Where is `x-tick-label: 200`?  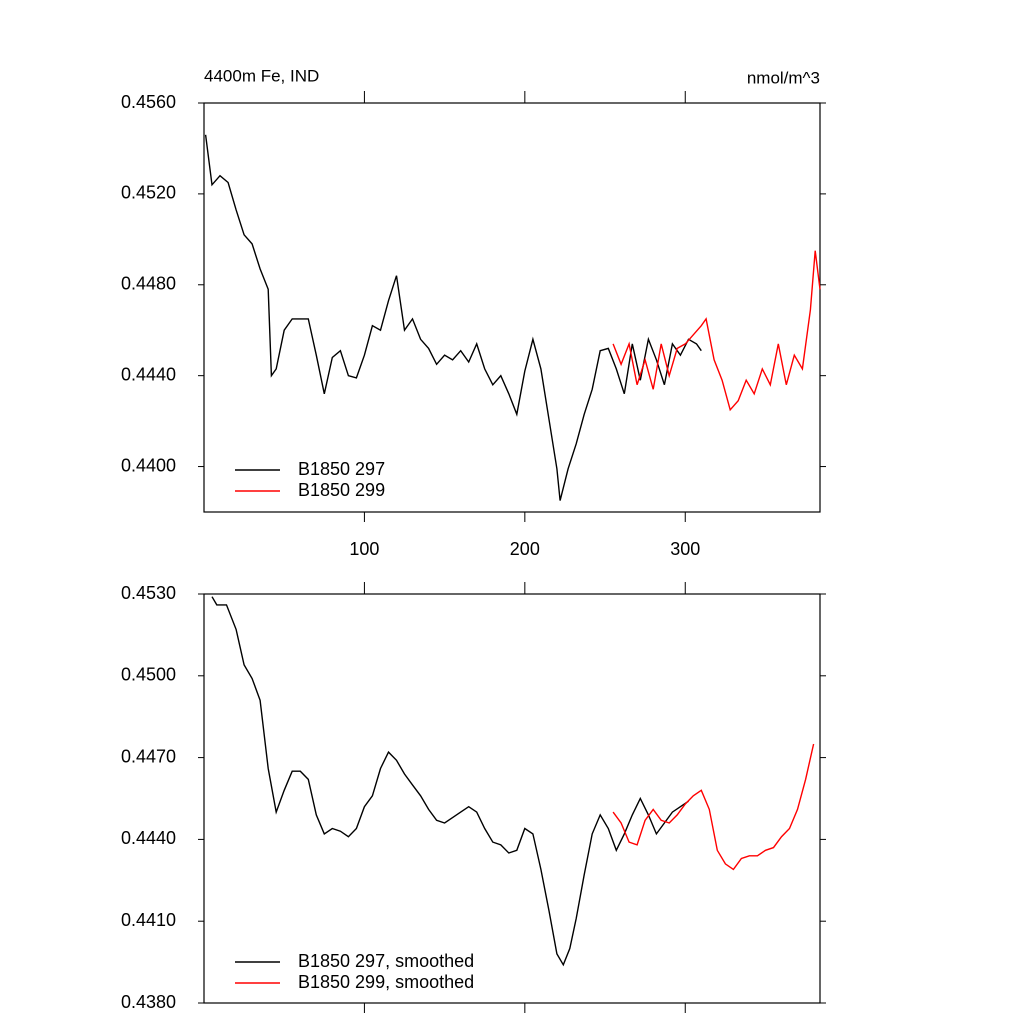 x-tick-label: 200 is located at coordinates (525, 549).